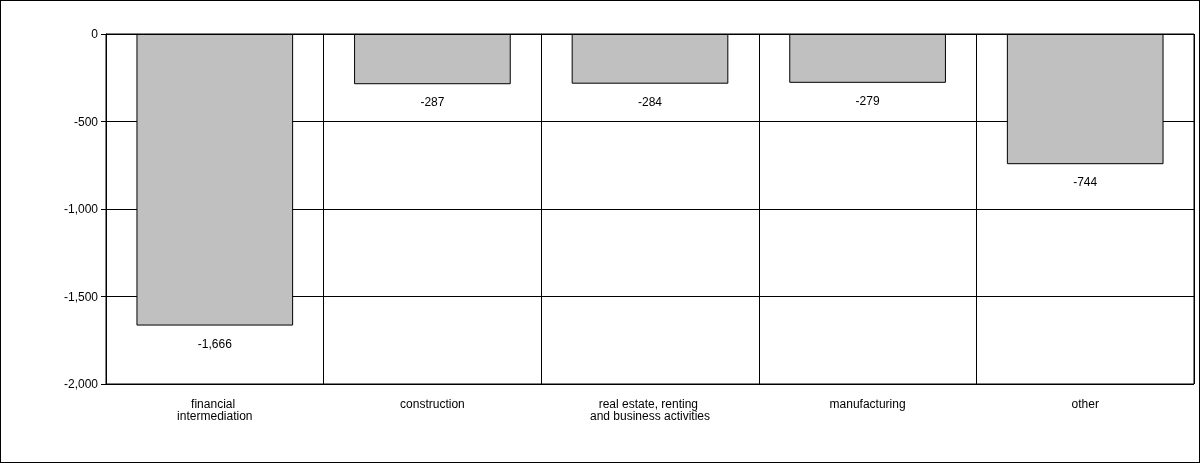 The image size is (1200, 463). I want to click on y-tick-label: -500, so click(86, 121).